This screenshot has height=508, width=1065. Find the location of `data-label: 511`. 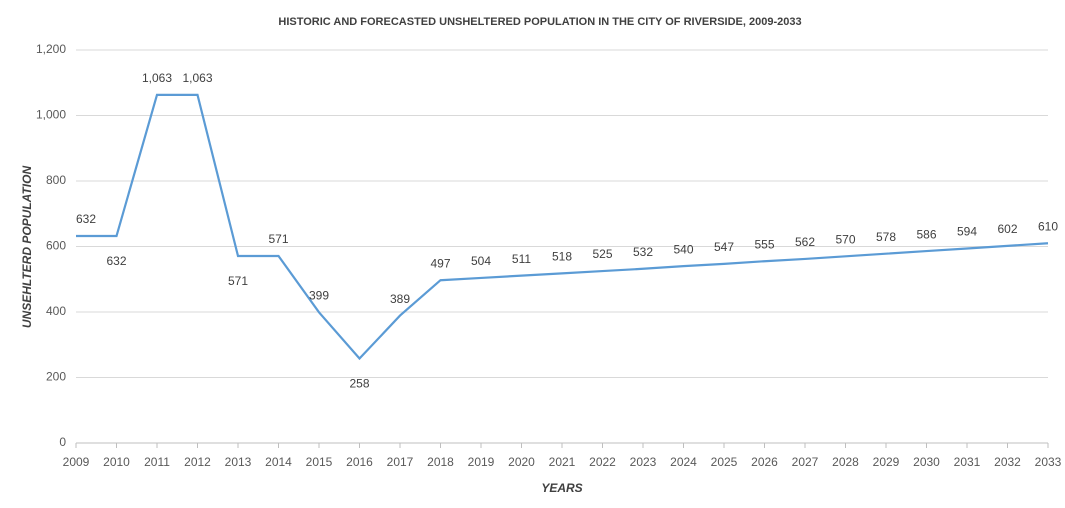

data-label: 511 is located at coordinates (521, 259).